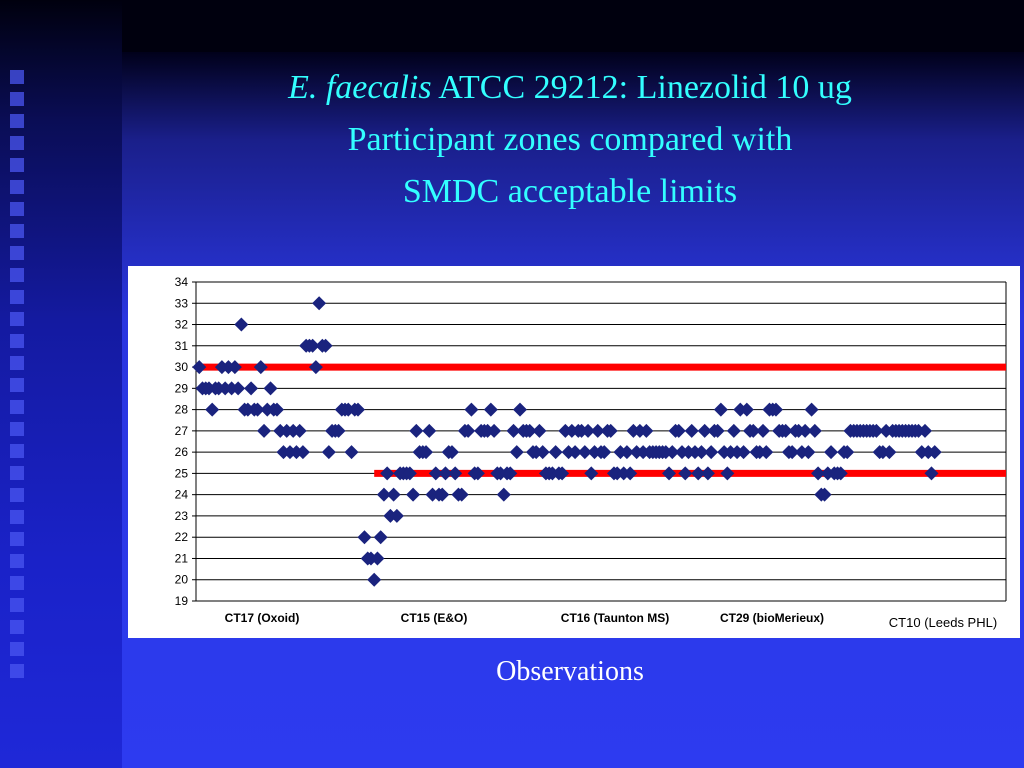 The width and height of the screenshot is (1024, 768). Describe the element at coordinates (182, 346) in the screenshot. I see `y-tick-label: 31` at that location.